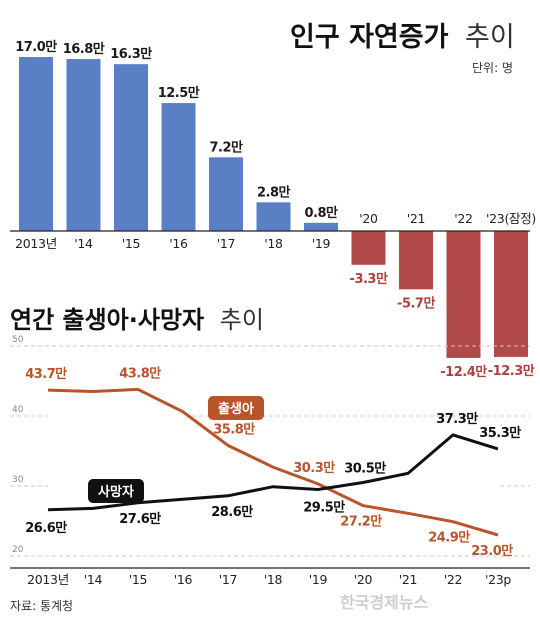 This screenshot has width=540, height=620. What do you see at coordinates (131, 243) in the screenshot?
I see `bar-year-2: '15` at bounding box center [131, 243].